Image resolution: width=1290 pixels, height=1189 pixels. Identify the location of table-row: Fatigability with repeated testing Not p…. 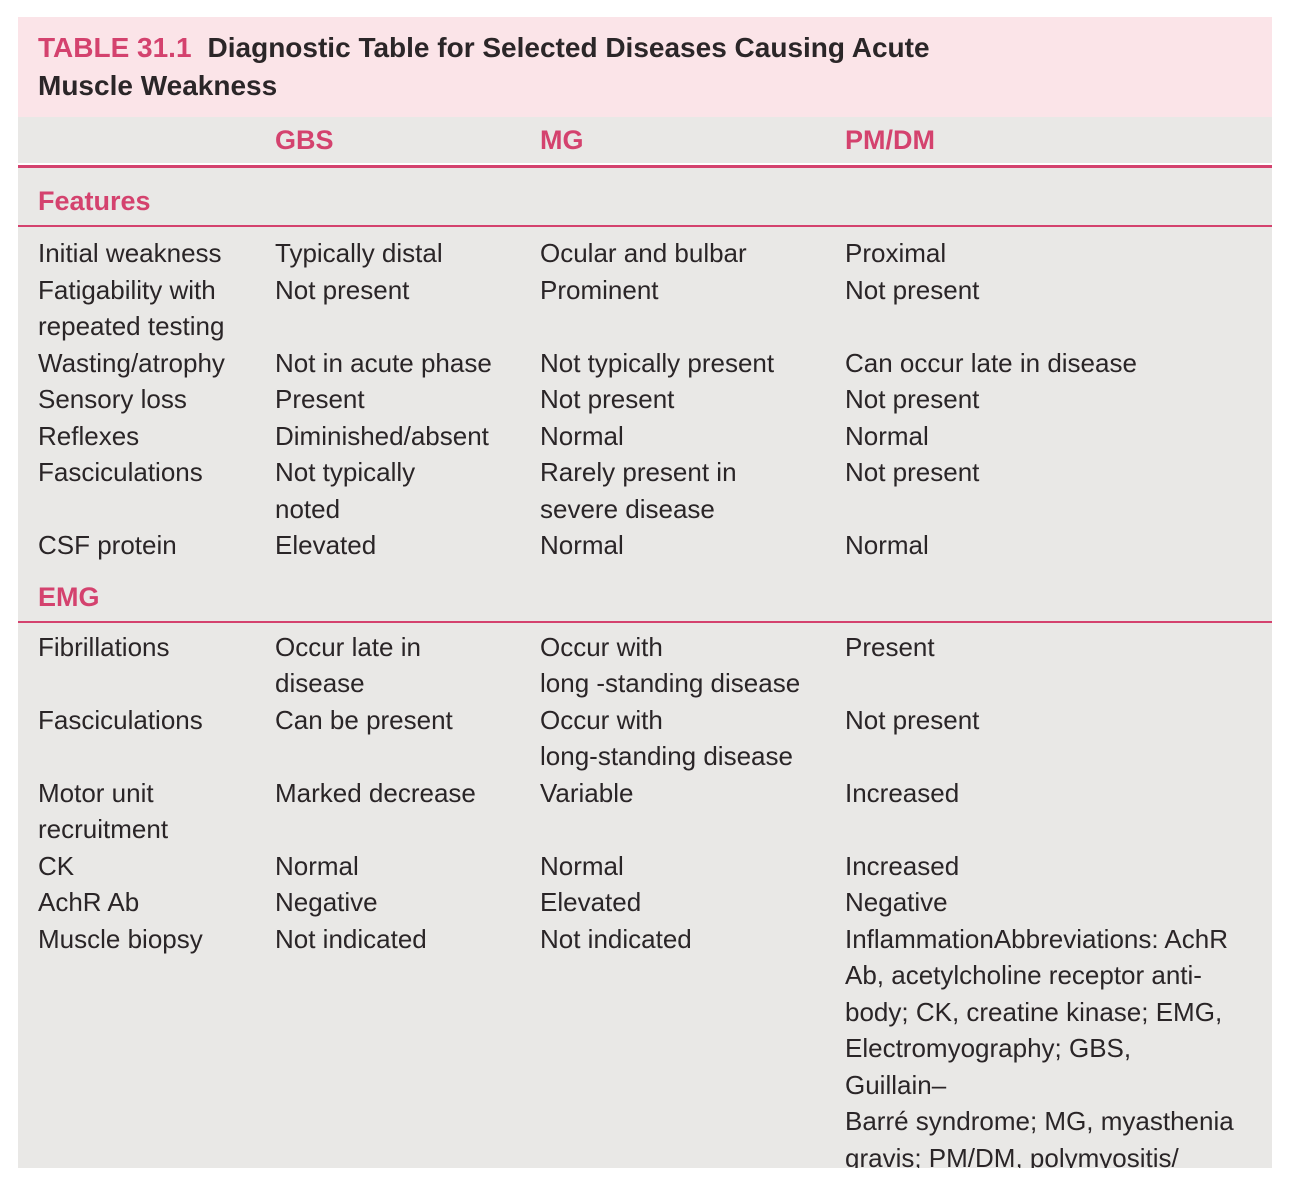
(643, 308).